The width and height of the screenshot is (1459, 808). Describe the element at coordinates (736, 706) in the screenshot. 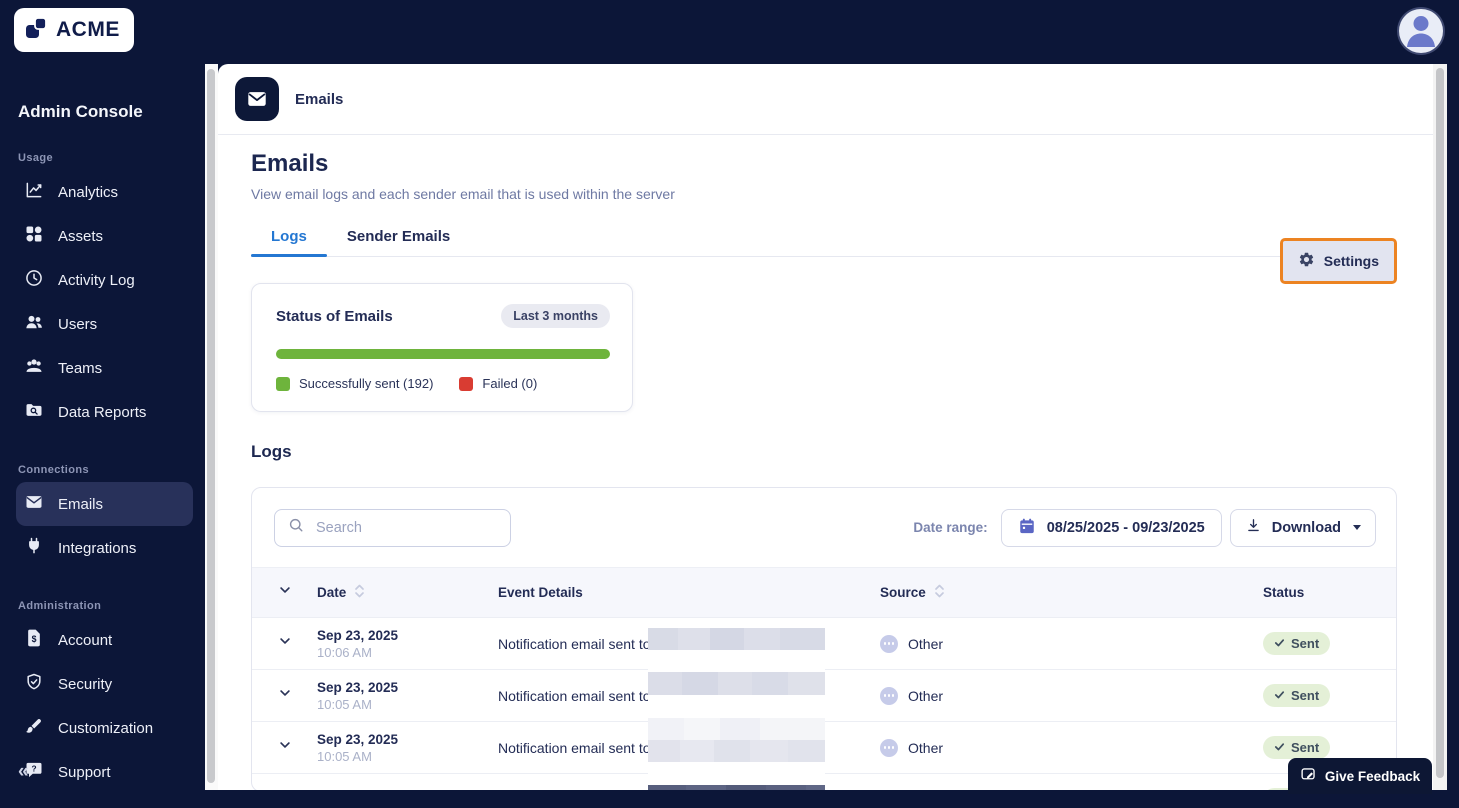

I see `redacted-email-region` at that location.